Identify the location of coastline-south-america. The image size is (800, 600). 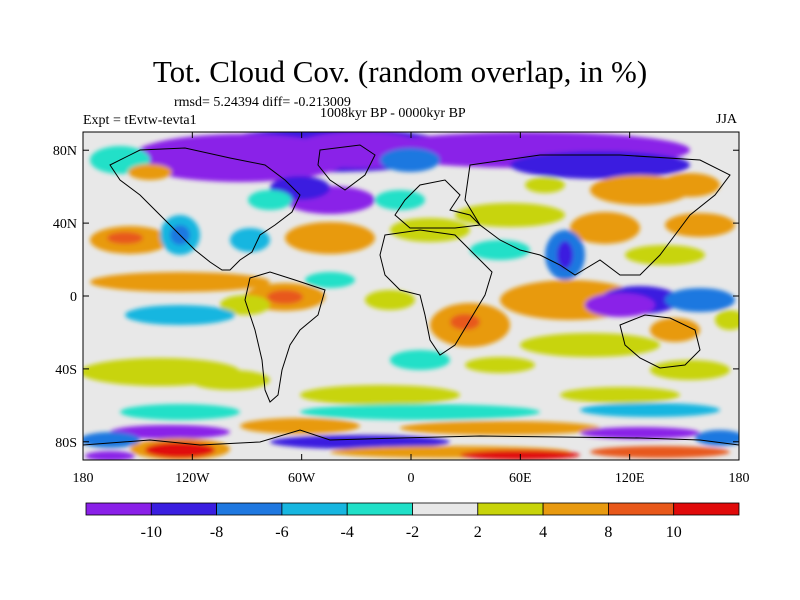
(285, 337).